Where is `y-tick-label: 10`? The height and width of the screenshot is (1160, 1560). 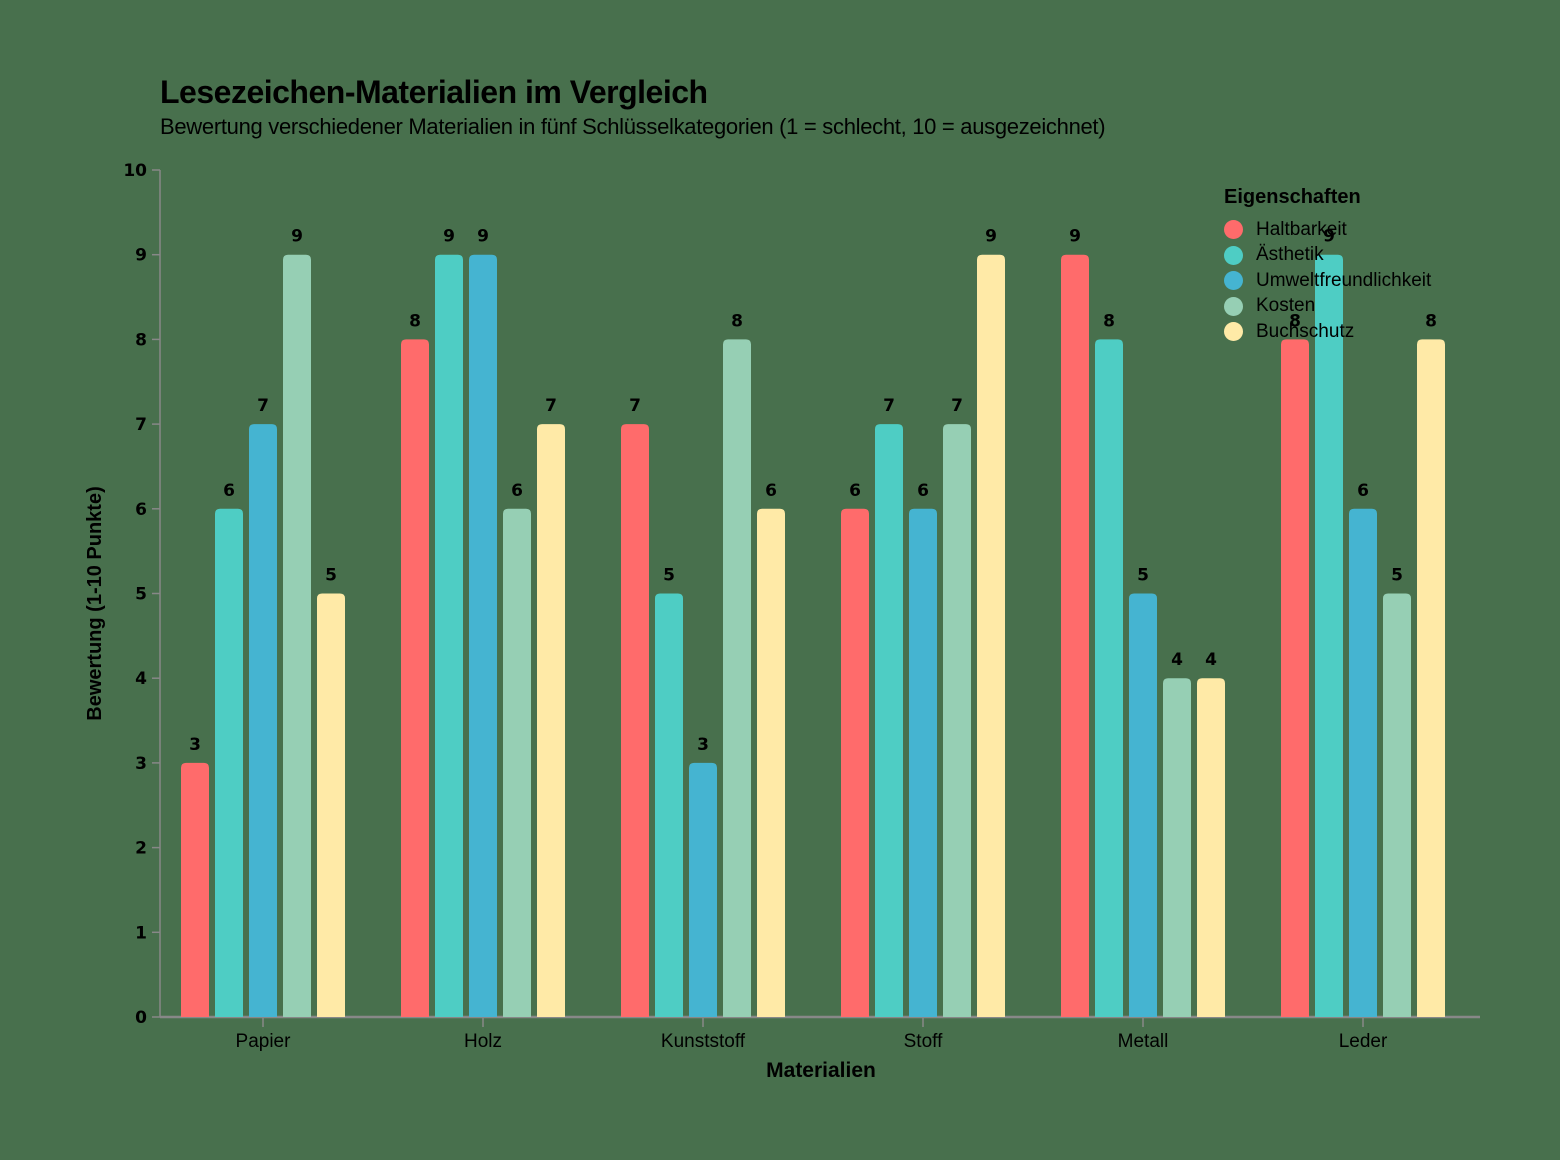 y-tick-label: 10 is located at coordinates (135, 171).